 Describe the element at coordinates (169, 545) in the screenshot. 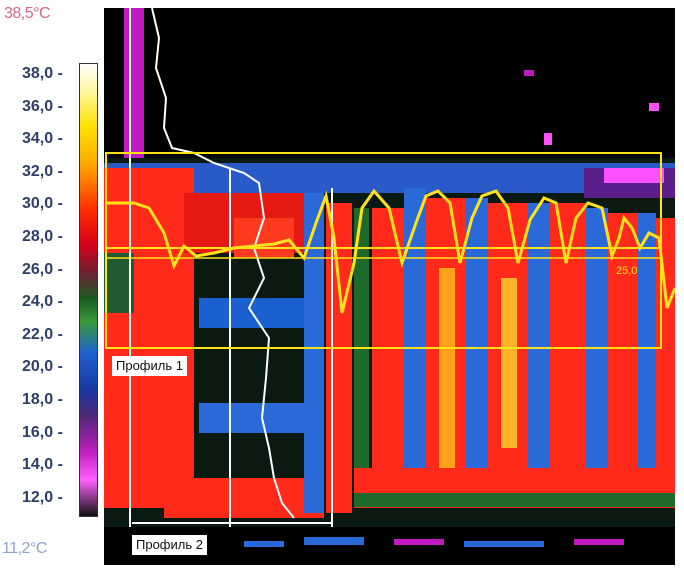

I see `profile-2-label: Профиль 2` at that location.